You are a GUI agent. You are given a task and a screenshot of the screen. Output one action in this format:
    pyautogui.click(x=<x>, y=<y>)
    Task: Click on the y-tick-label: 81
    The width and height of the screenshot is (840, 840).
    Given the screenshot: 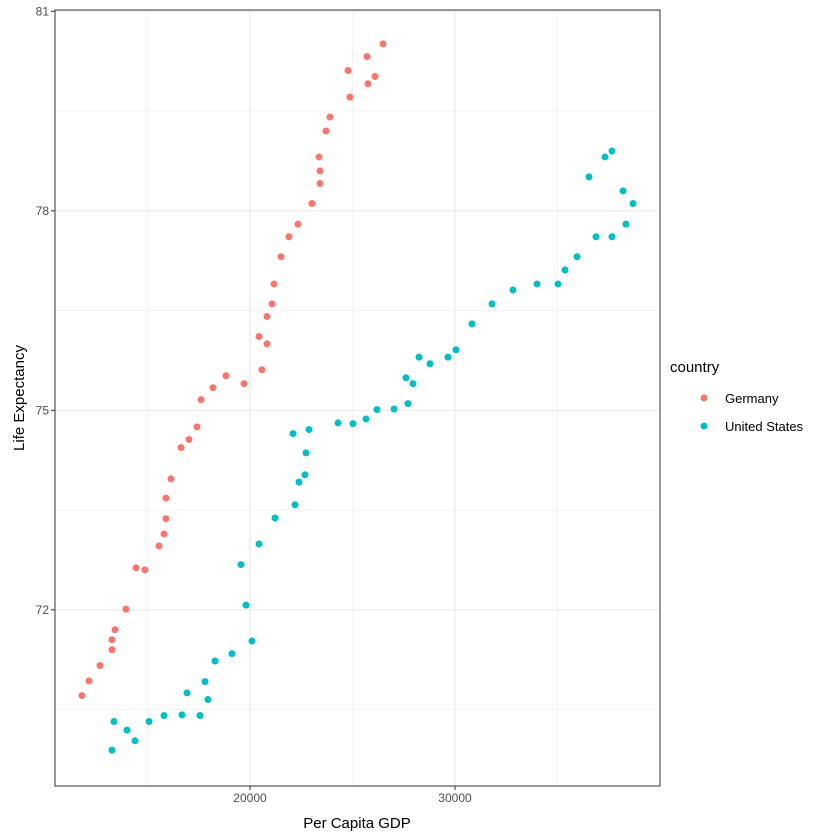 What is the action you would take?
    pyautogui.click(x=43, y=11)
    